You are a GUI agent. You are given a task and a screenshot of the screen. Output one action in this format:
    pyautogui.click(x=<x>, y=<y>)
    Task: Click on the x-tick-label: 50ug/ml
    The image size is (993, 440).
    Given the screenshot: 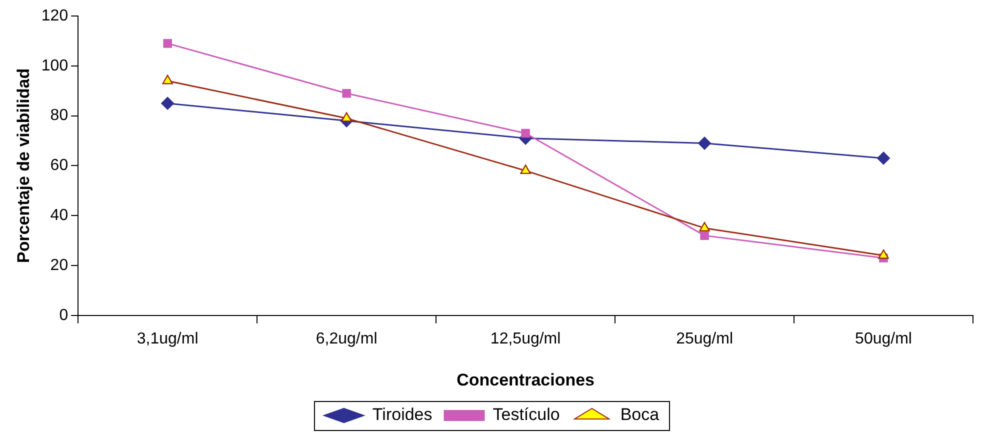 What is the action you would take?
    pyautogui.click(x=883, y=339)
    